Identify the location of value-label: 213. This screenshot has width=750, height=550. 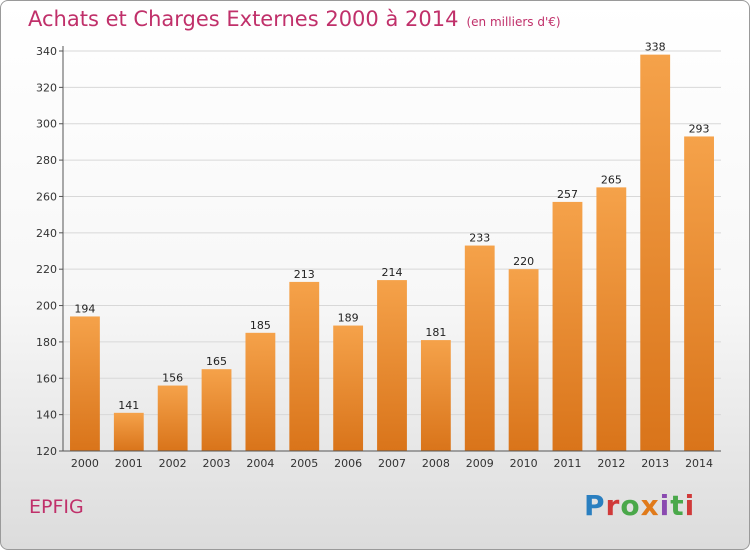
(304, 274).